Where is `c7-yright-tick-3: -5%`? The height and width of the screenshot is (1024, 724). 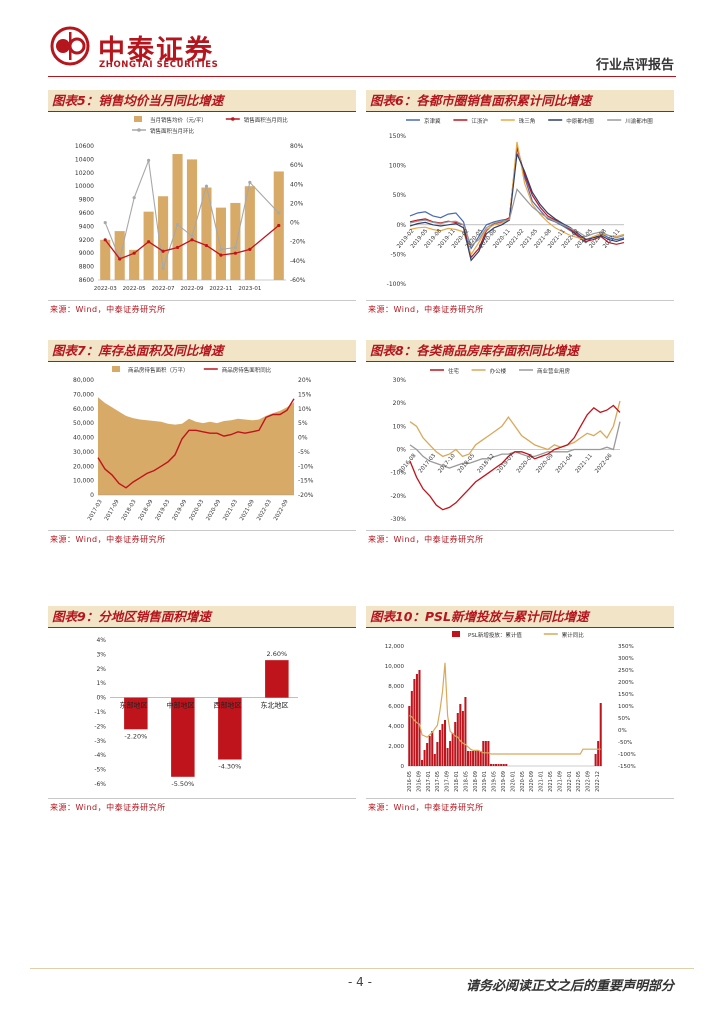
c7-yright-tick-3: -5% is located at coordinates (304, 452).